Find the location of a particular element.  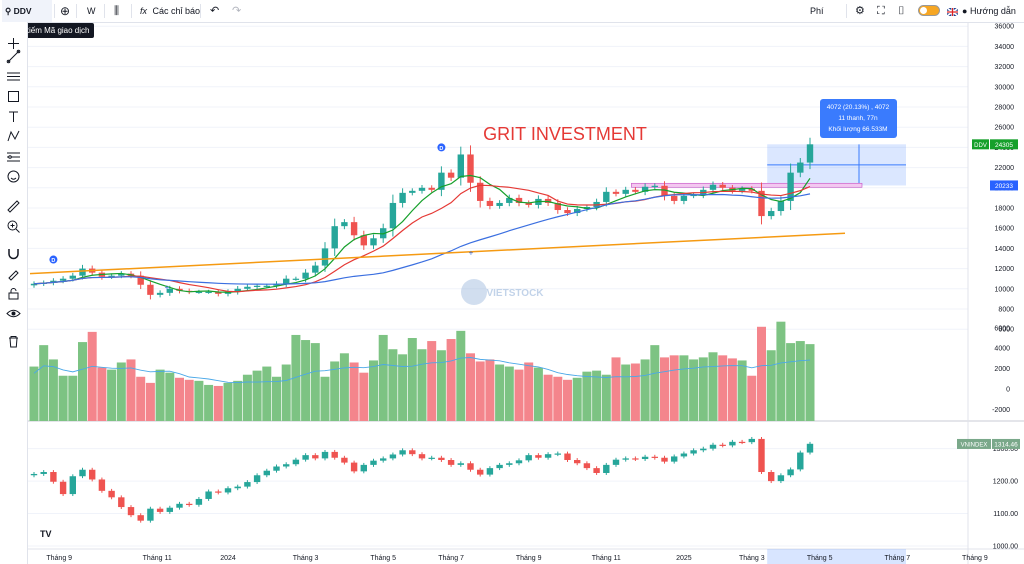

interval-button: W is located at coordinates (91, 11).